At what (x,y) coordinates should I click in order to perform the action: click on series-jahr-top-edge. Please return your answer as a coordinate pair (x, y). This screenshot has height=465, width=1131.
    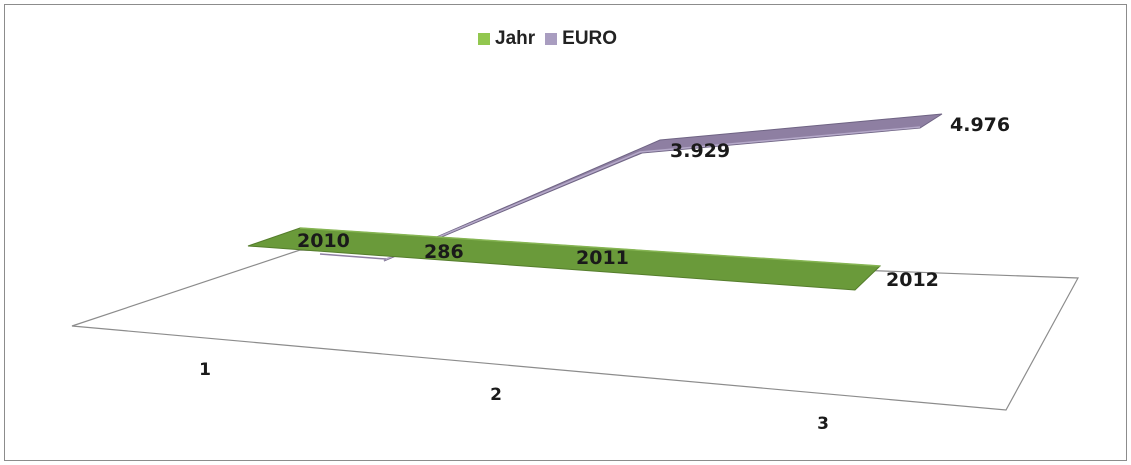
    Looking at the image, I should click on (590, 247).